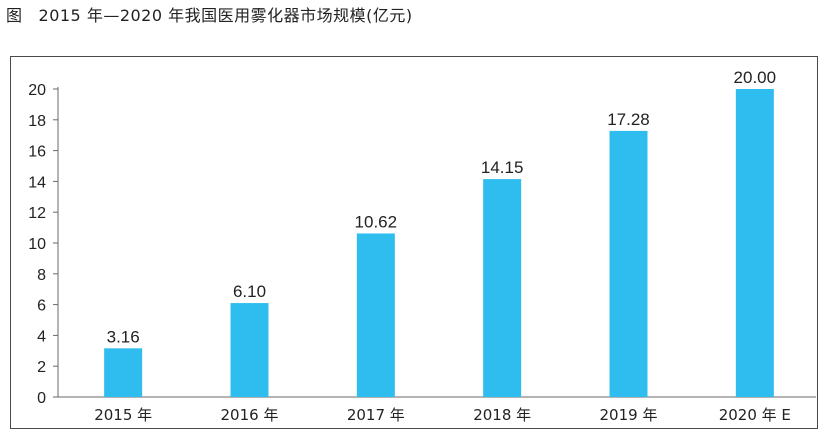 Image resolution: width=828 pixels, height=445 pixels. What do you see at coordinates (41, 336) in the screenshot?
I see `y-tick-label: 4` at bounding box center [41, 336].